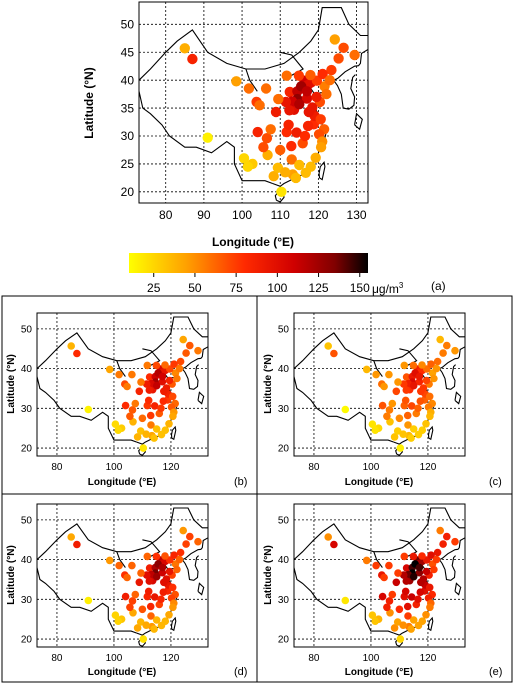 The width and height of the screenshot is (515, 685). What do you see at coordinates (27, 369) in the screenshot?
I see `panel-b-y-tick-label: 40` at bounding box center [27, 369].